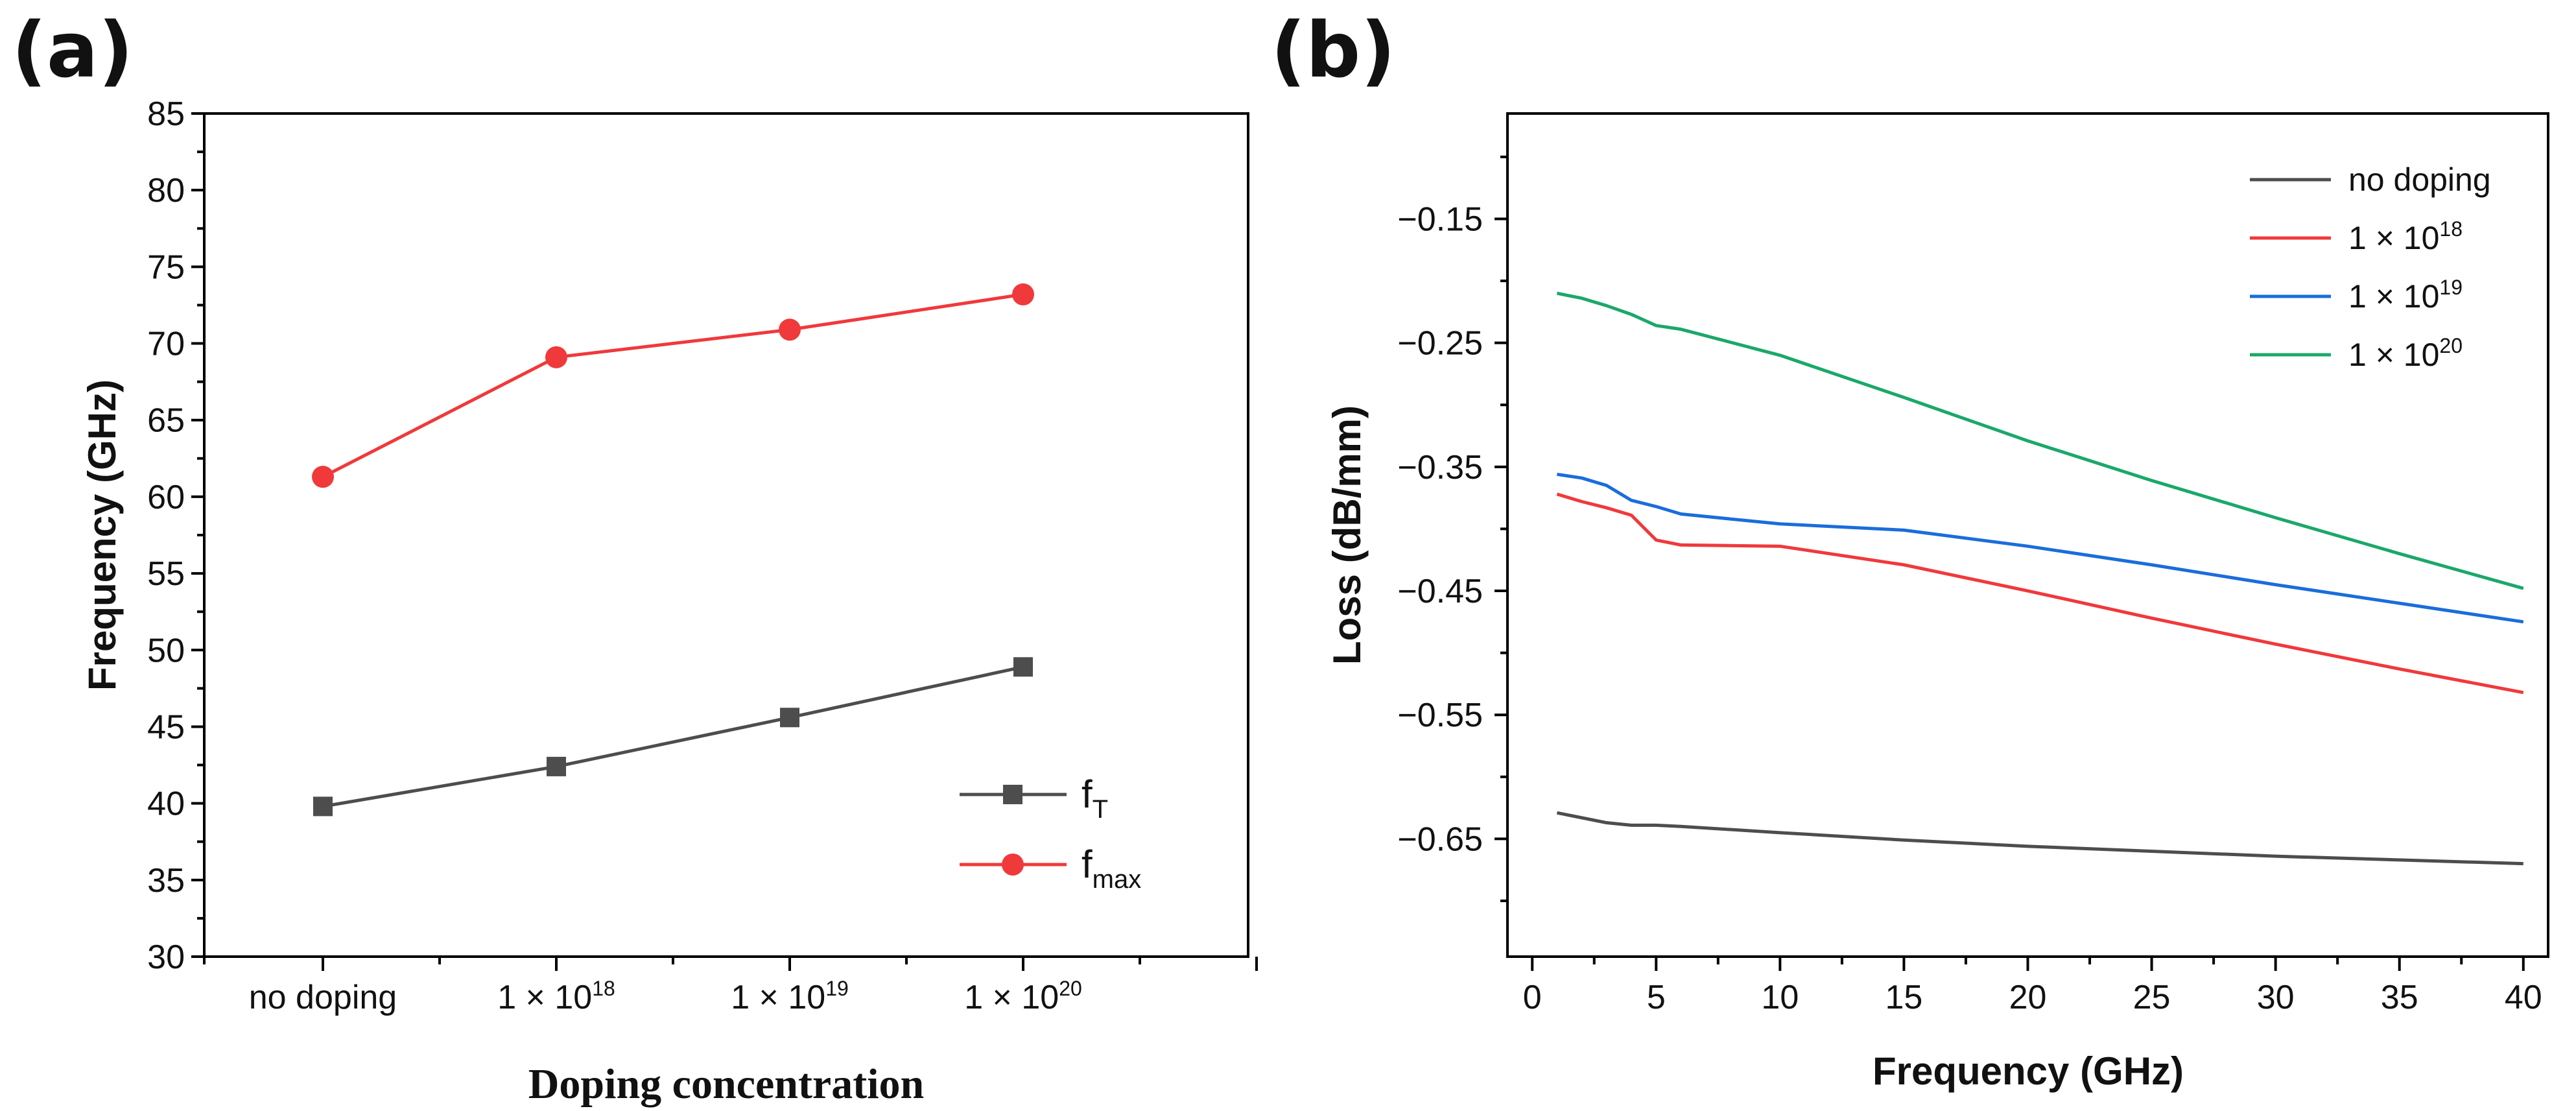 This screenshot has height=1111, width=2576. What do you see at coordinates (673, 550) in the screenshot?
I see `panel-a-series` at bounding box center [673, 550].